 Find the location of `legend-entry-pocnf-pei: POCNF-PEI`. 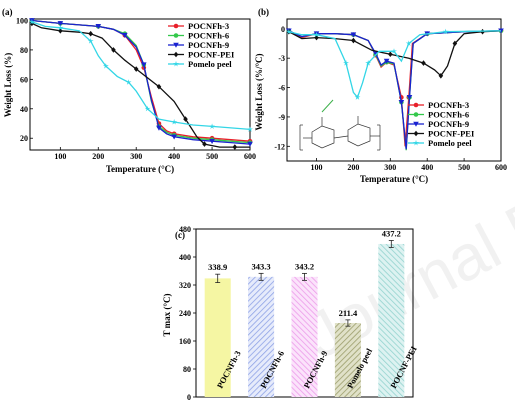

legend-entry-pocnf-pei: POCNF-PEI is located at coordinates (201, 55).